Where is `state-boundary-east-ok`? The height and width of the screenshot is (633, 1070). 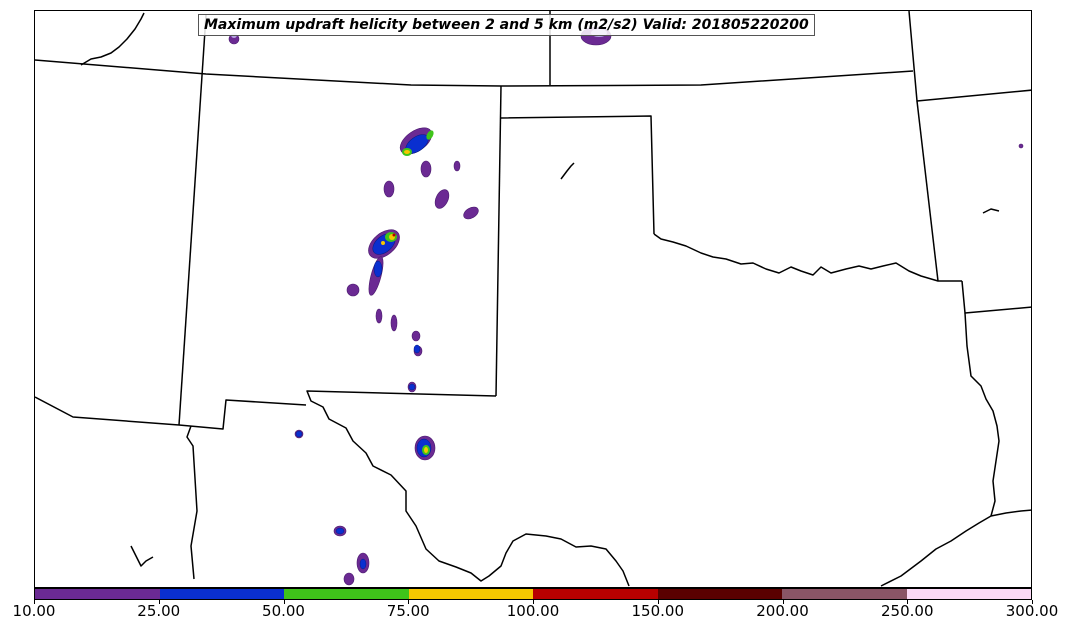 state-boundary-east-ok is located at coordinates (927, 191).